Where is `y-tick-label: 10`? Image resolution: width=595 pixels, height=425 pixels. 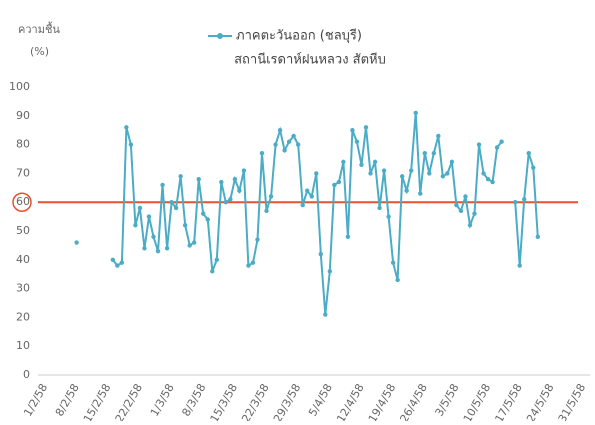 y-tick-label: 10 is located at coordinates (23, 345).